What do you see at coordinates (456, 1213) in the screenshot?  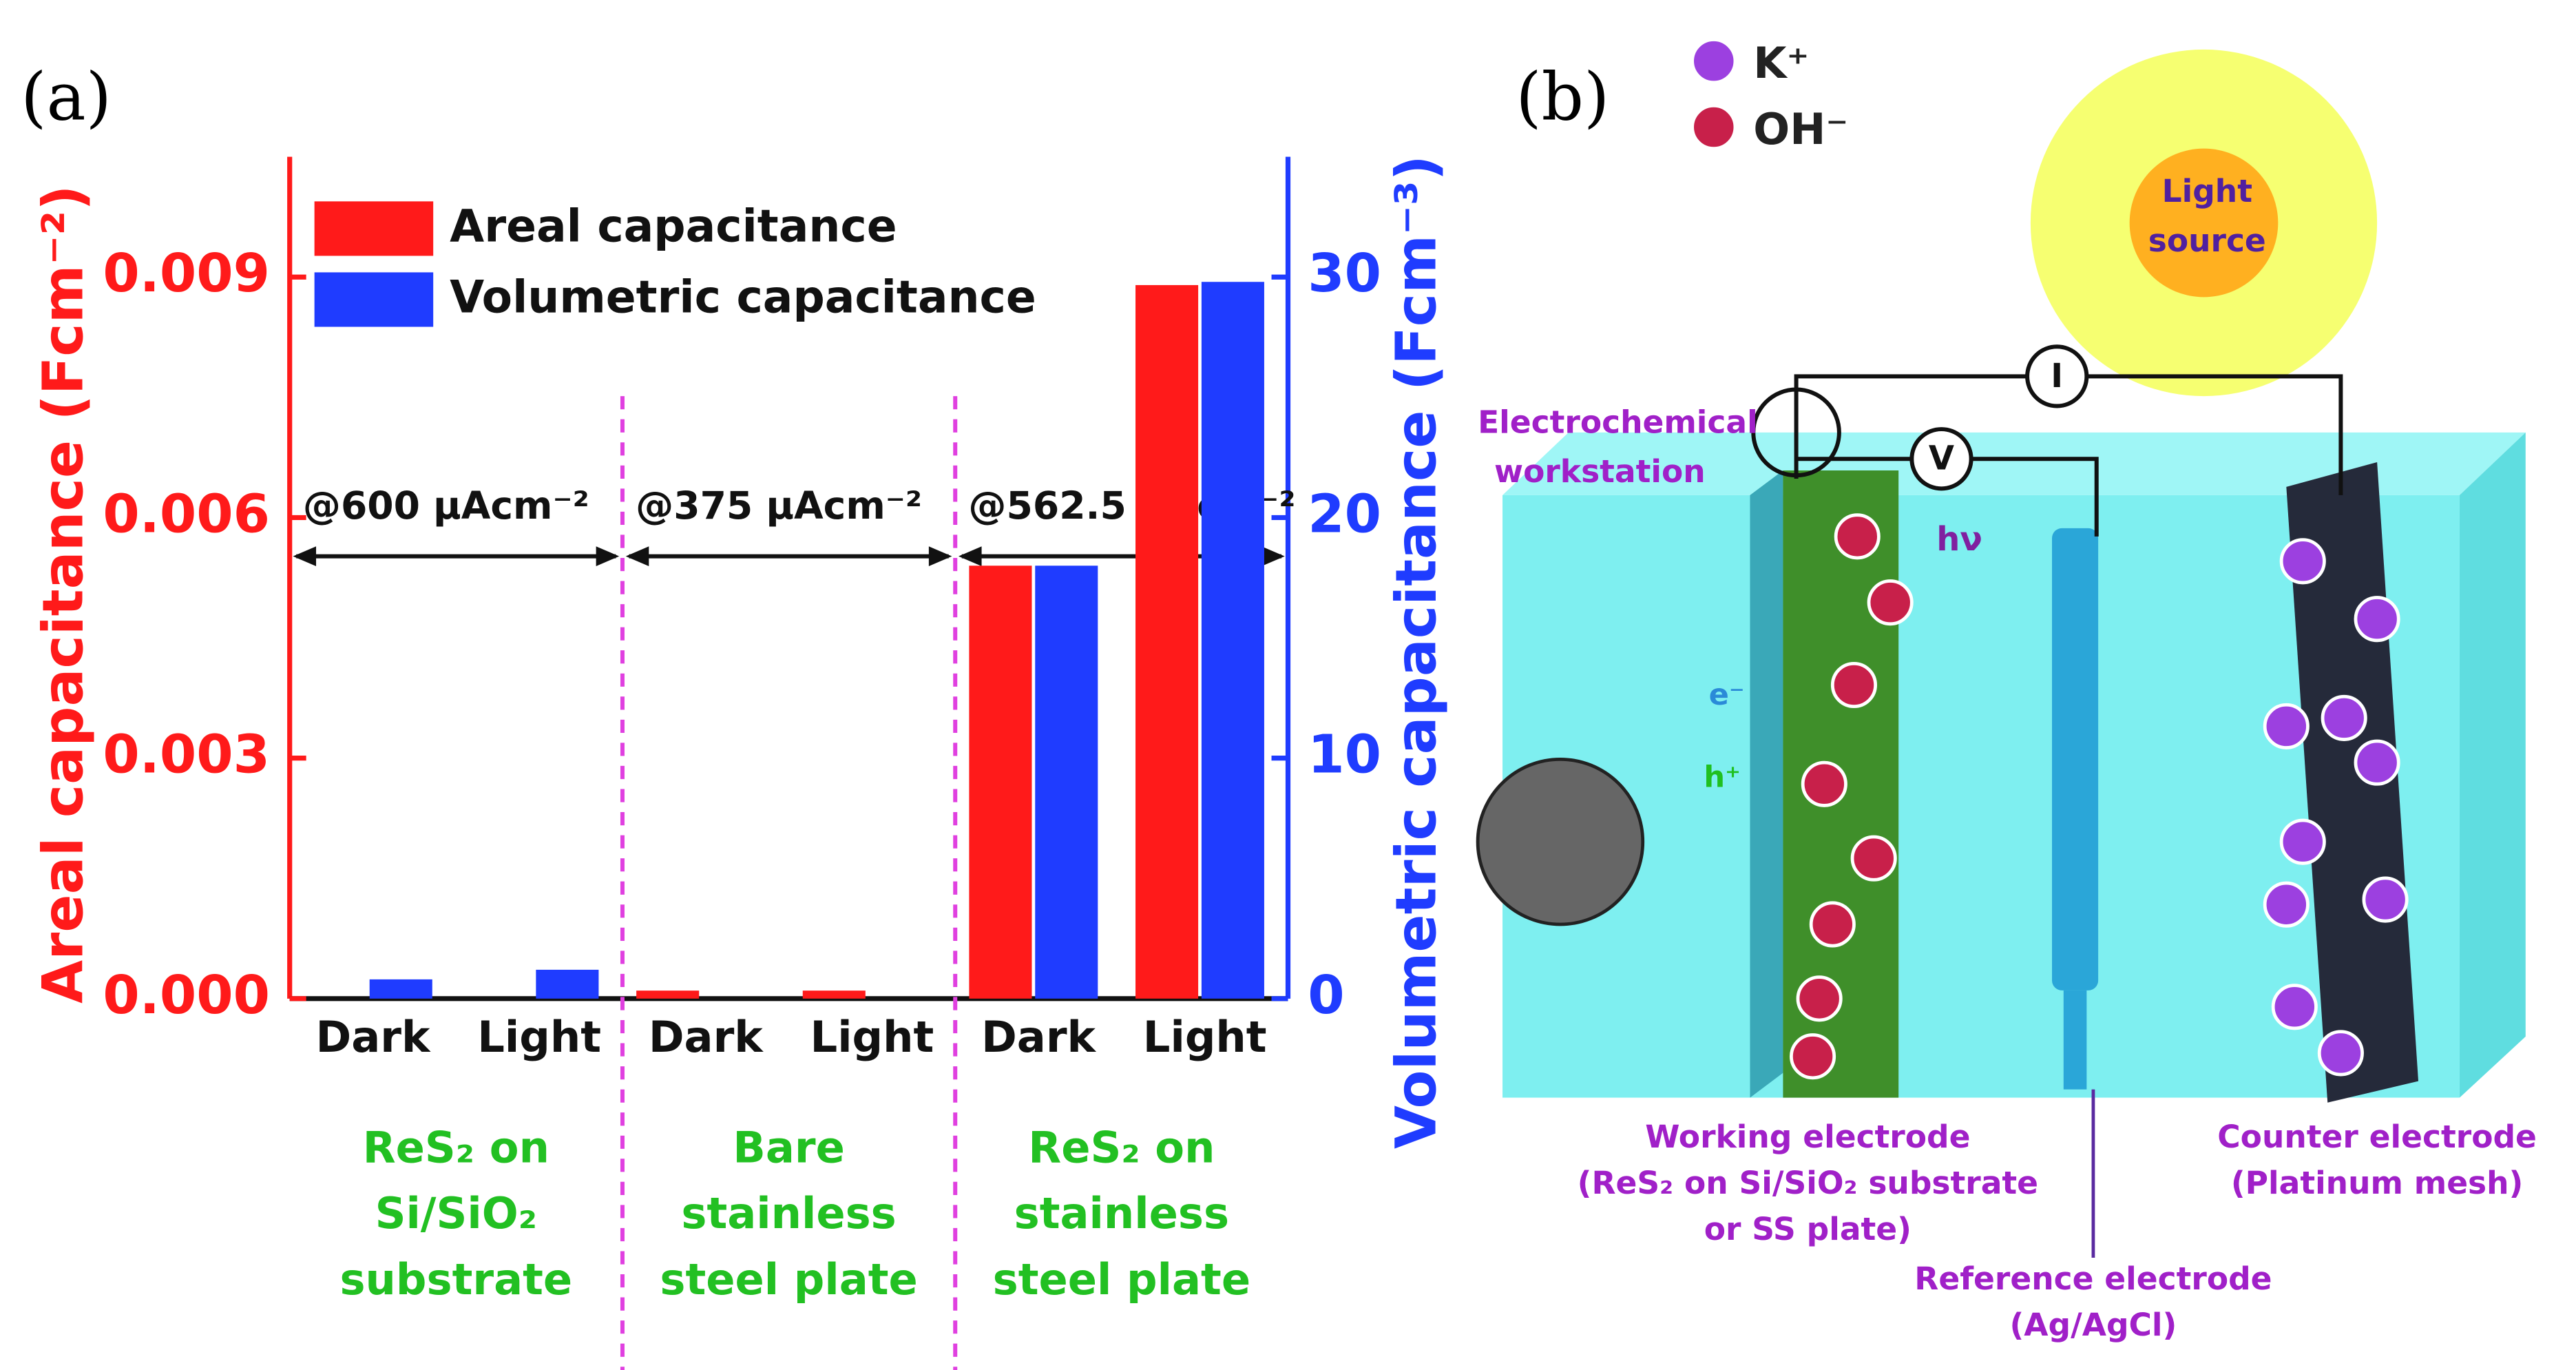 I see `group-label: Si/SiO₂` at bounding box center [456, 1213].